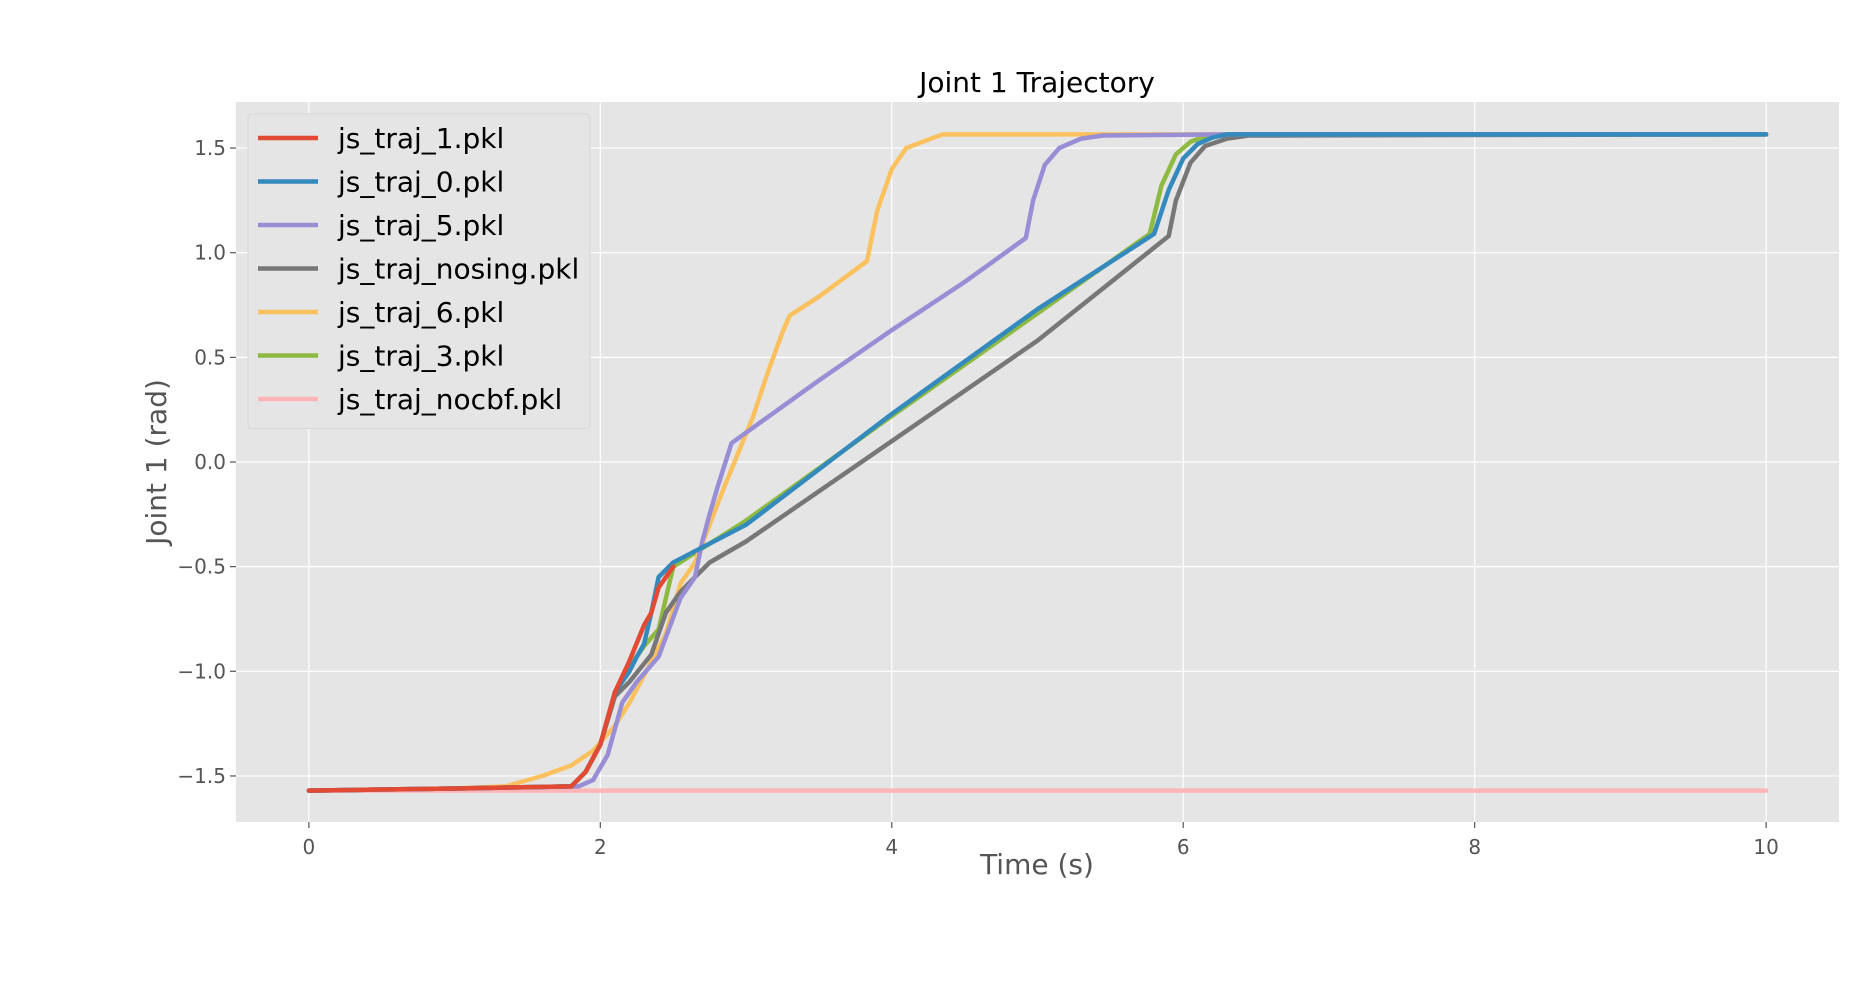 The width and height of the screenshot is (1850, 982). I want to click on y-tick-label: −1.0, so click(201, 671).